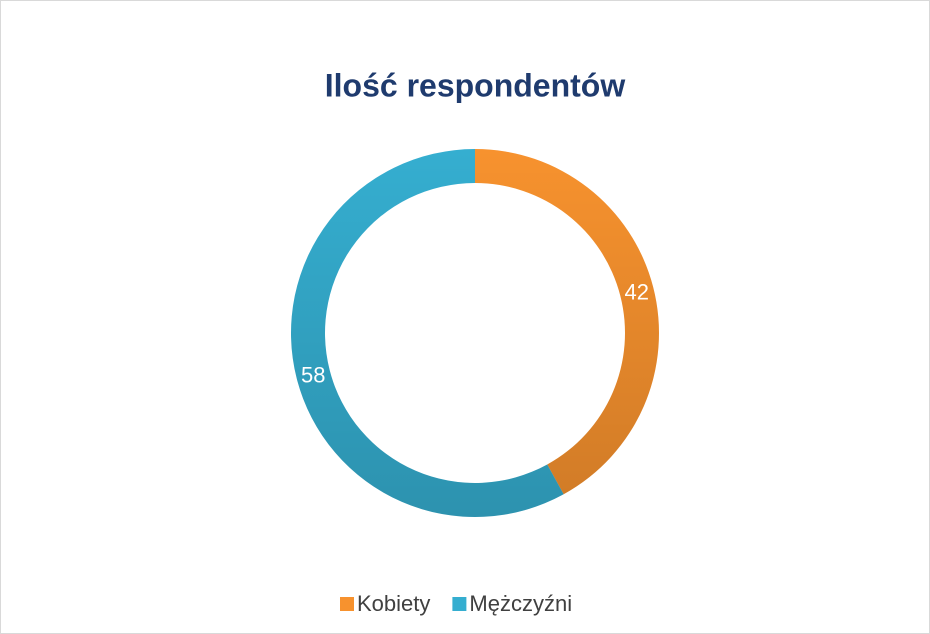 This screenshot has height=634, width=930. What do you see at coordinates (313, 374) in the screenshot?
I see `data-label: 58` at bounding box center [313, 374].